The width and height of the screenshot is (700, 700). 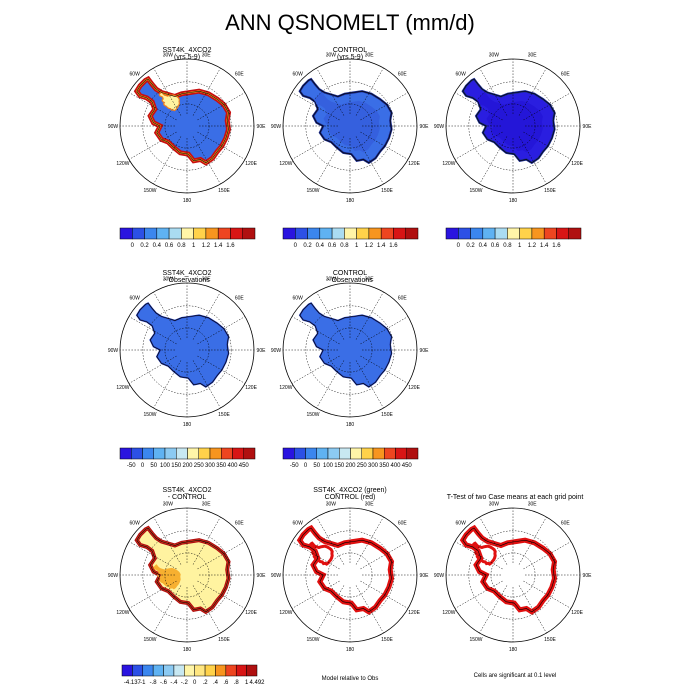 I want to click on antarctica, so click(x=345, y=345).